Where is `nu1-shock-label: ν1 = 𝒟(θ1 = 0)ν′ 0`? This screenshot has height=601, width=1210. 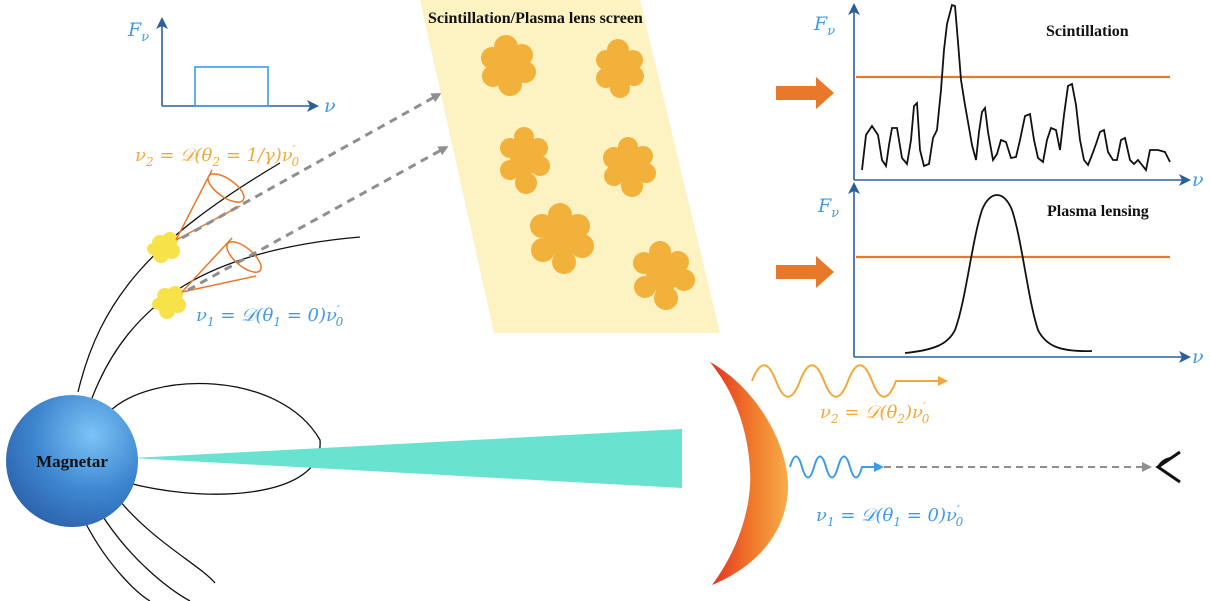 nu1-shock-label: ν1 = 𝒟(θ1 = 0)ν′ 0 is located at coordinates (890, 516).